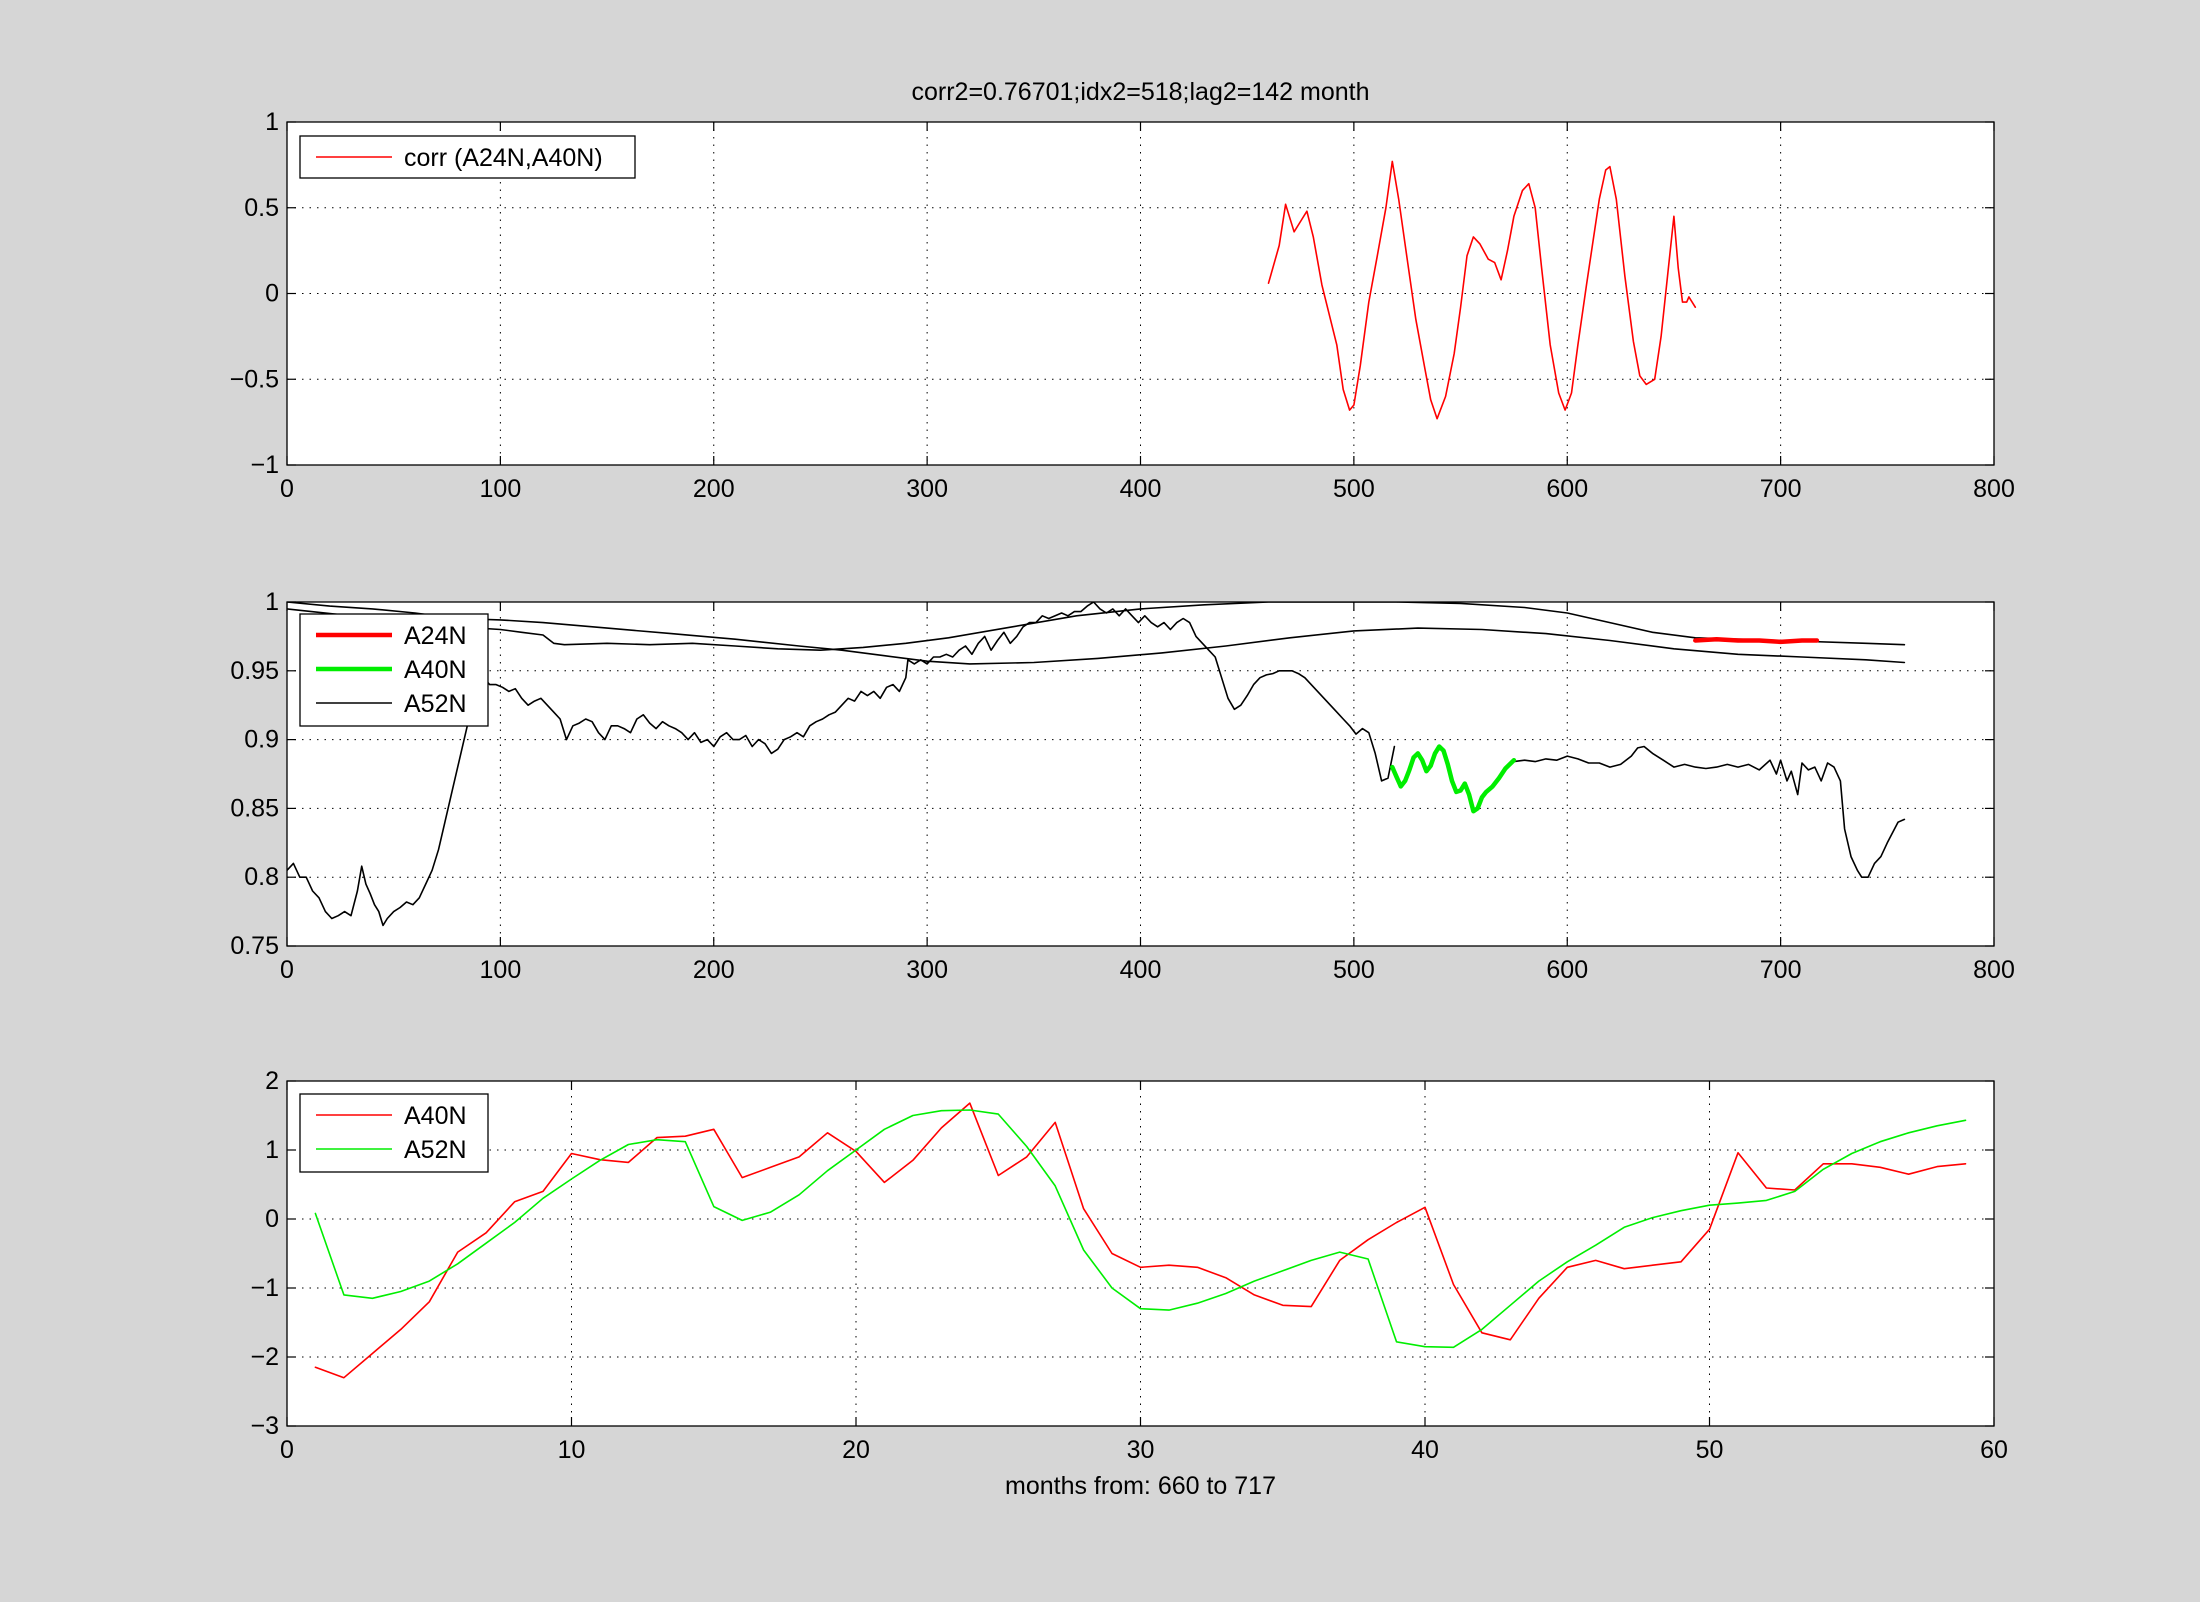 Image resolution: width=2200 pixels, height=1602 pixels. Describe the element at coordinates (1140, 1486) in the screenshot. I see `x-axis-label: months from: 660 to 717` at that location.